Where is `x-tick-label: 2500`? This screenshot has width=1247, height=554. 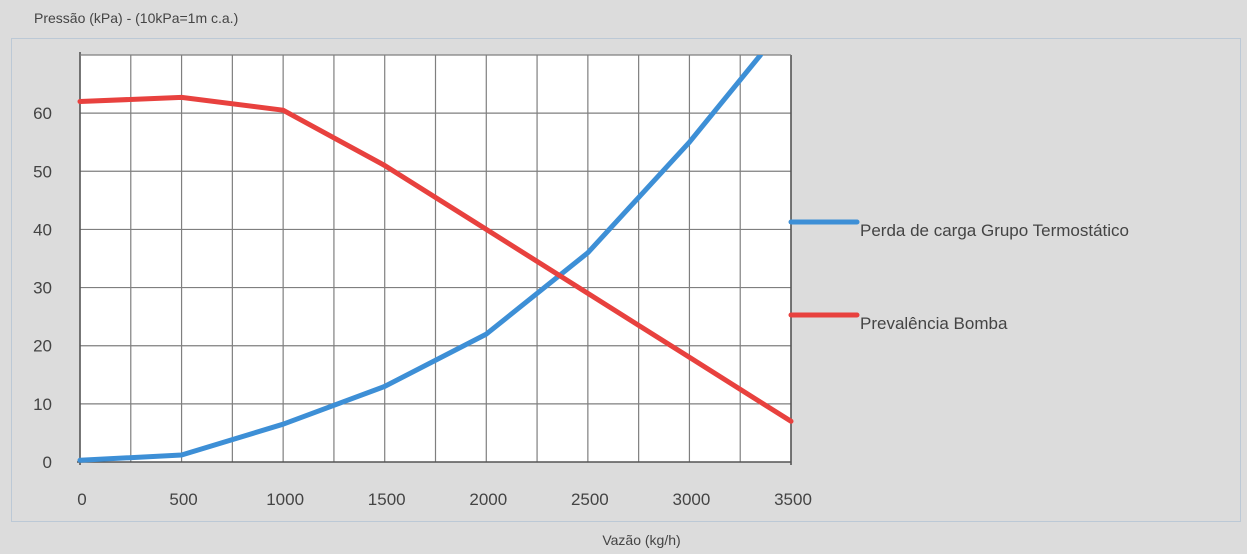 x-tick-label: 2500 is located at coordinates (590, 499).